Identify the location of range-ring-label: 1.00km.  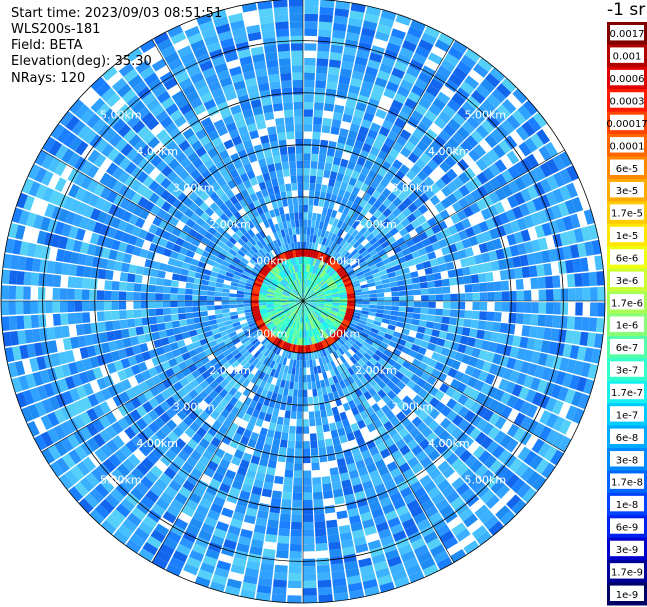
(267, 261).